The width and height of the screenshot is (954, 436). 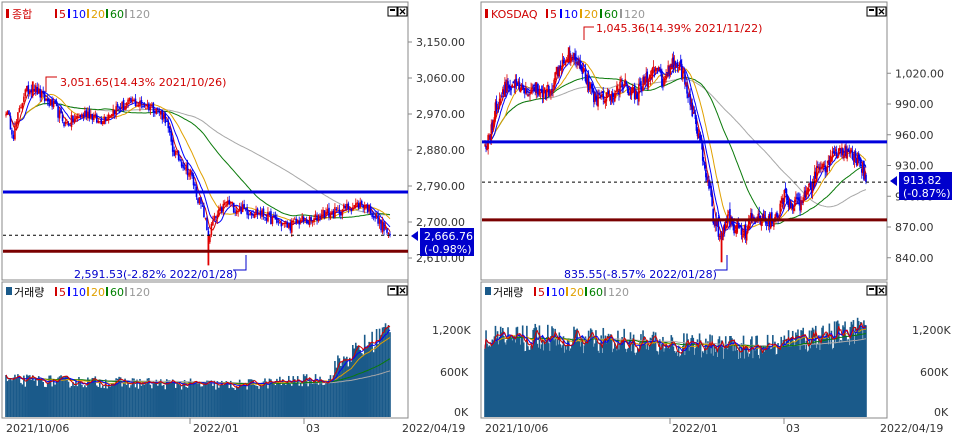 I want to click on date-tick: 2021/10/06, so click(x=37, y=428).